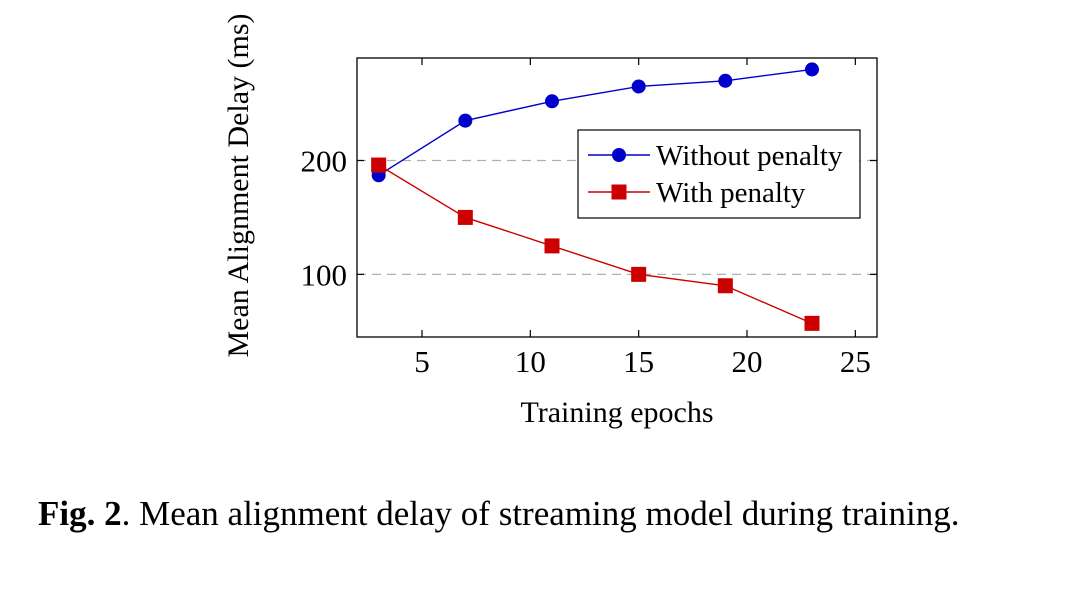 This screenshot has height=601, width=1084. Describe the element at coordinates (324, 274) in the screenshot. I see `y-tick-label: 100` at that location.